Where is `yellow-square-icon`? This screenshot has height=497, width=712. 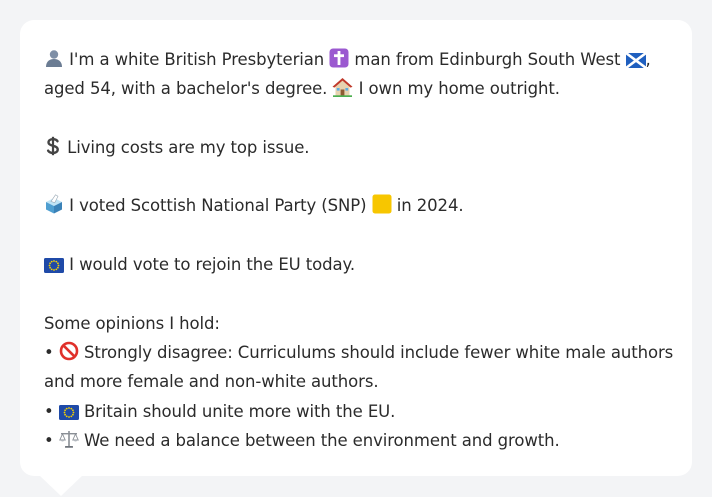
yellow-square-icon is located at coordinates (382, 204).